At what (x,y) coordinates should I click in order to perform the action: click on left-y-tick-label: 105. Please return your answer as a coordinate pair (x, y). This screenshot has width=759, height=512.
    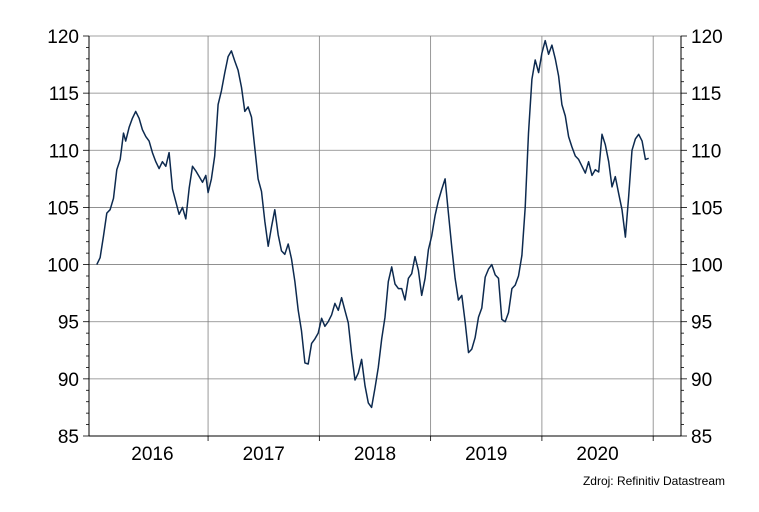
    Looking at the image, I should click on (63, 208).